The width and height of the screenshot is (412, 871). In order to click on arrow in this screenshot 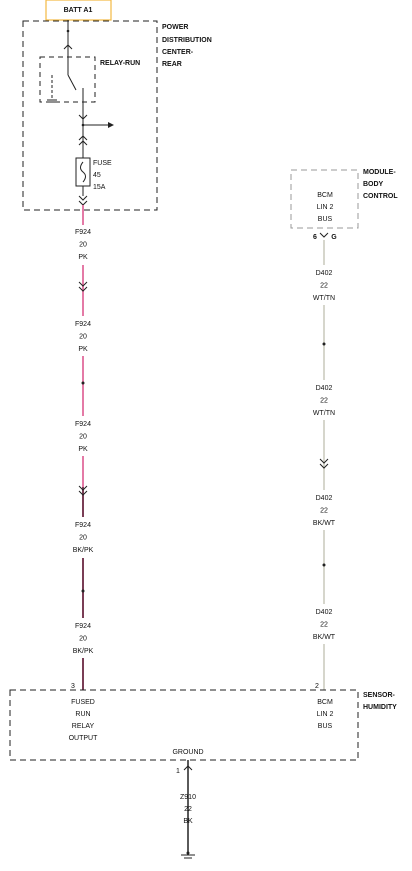, I will do `click(111, 125)`.